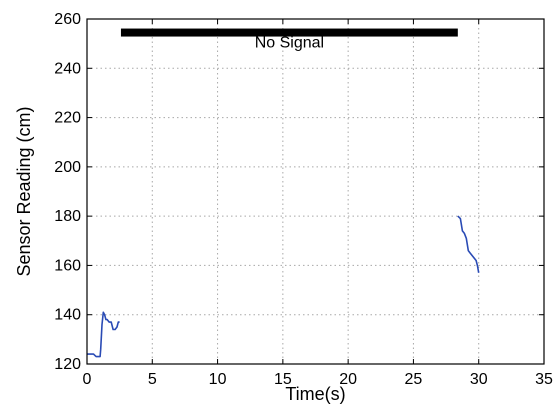 The image size is (554, 405). What do you see at coordinates (67, 265) in the screenshot?
I see `y-tick-label: 160` at bounding box center [67, 265].